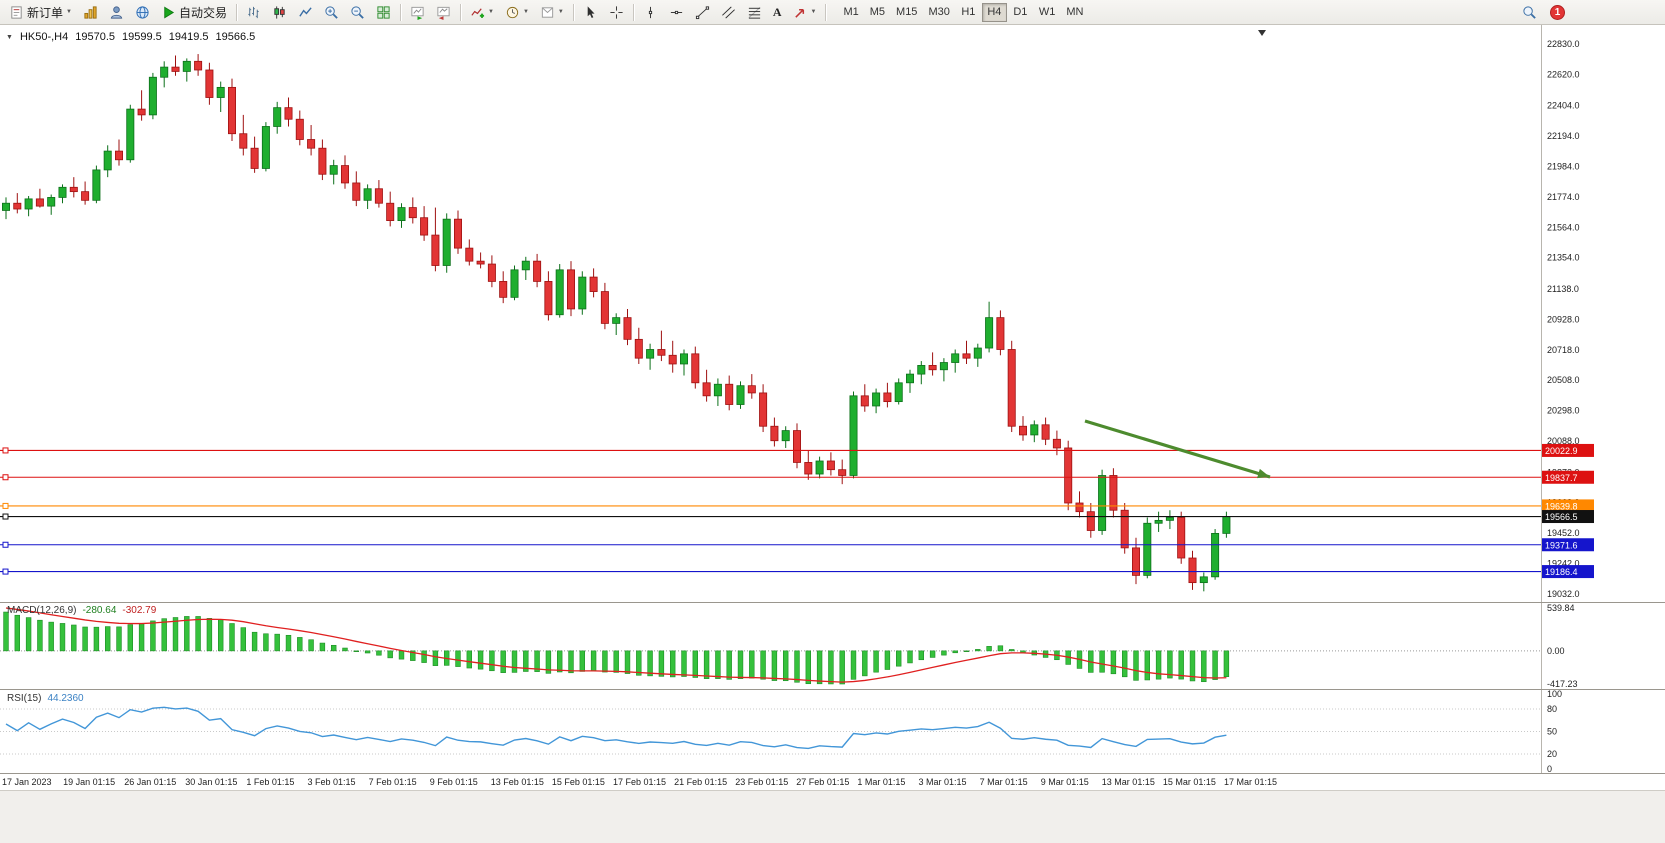  What do you see at coordinates (1563, 258) in the screenshot?
I see `price-axis-label: 21354.0` at bounding box center [1563, 258].